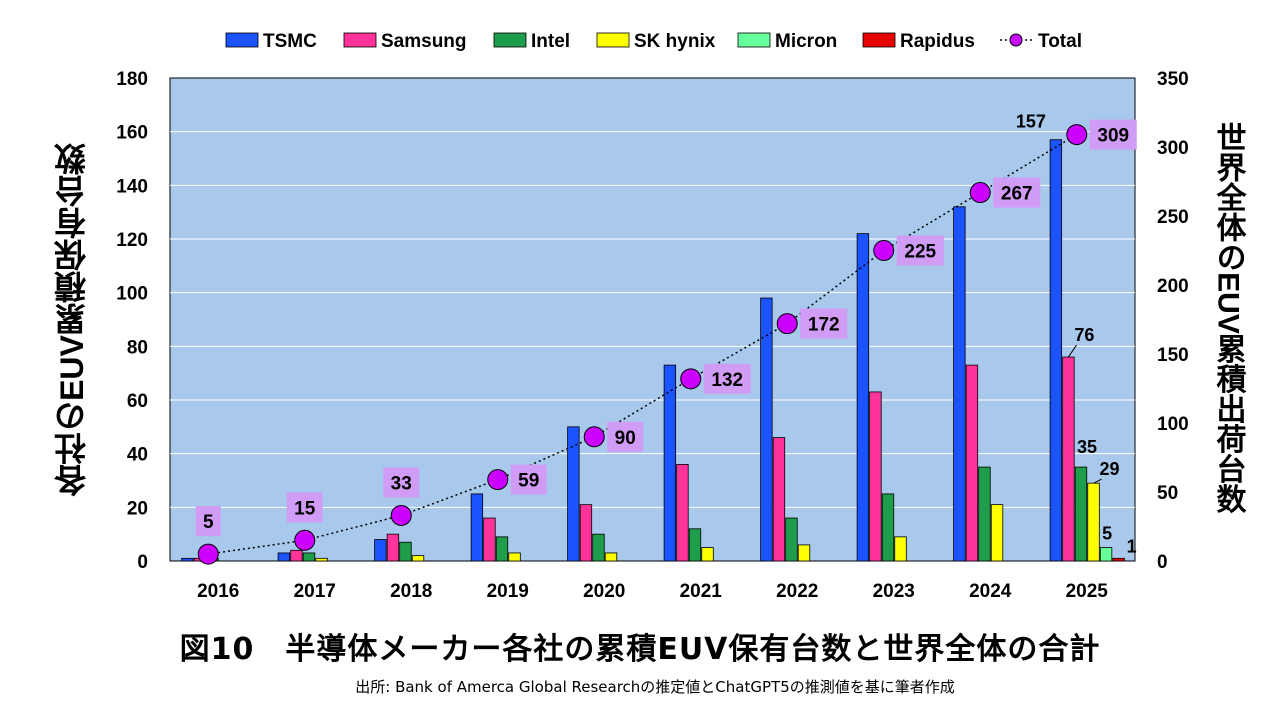 The image size is (1280, 720). What do you see at coordinates (806, 41) in the screenshot?
I see `legend-label: Micron` at bounding box center [806, 41].